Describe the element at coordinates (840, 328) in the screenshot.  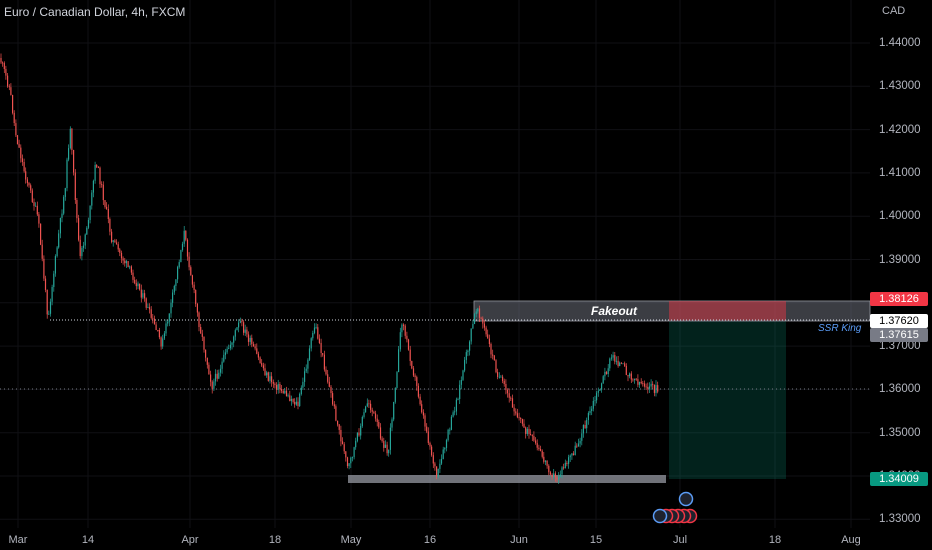
I see `author-label: SSR King` at that location.